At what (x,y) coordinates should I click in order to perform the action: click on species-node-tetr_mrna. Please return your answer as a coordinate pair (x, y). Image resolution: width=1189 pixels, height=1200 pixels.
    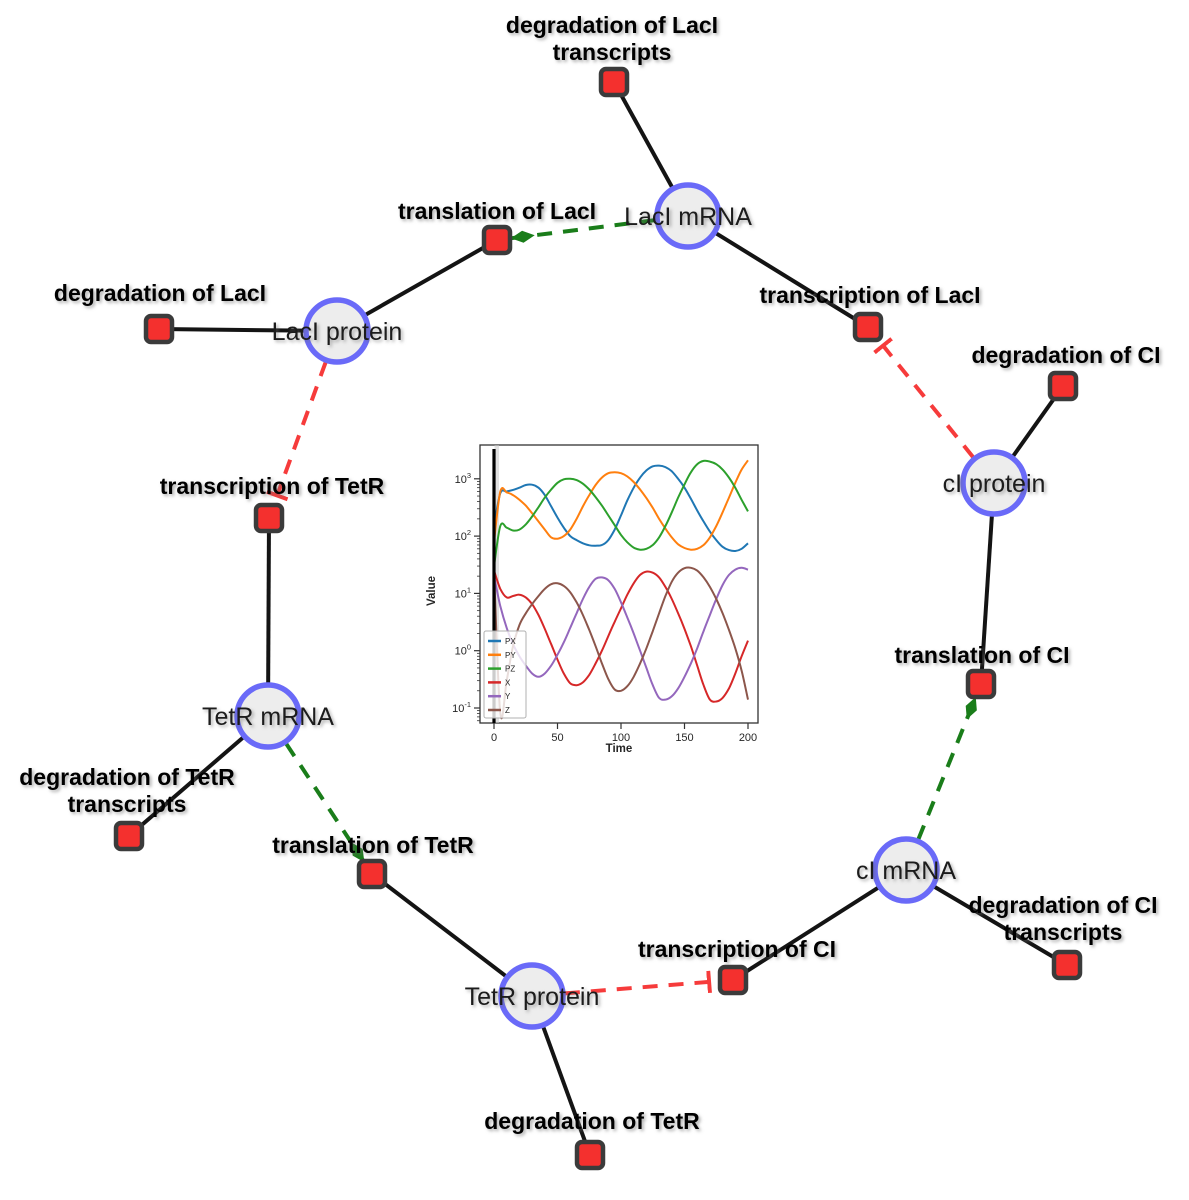
    Looking at the image, I should click on (268, 716).